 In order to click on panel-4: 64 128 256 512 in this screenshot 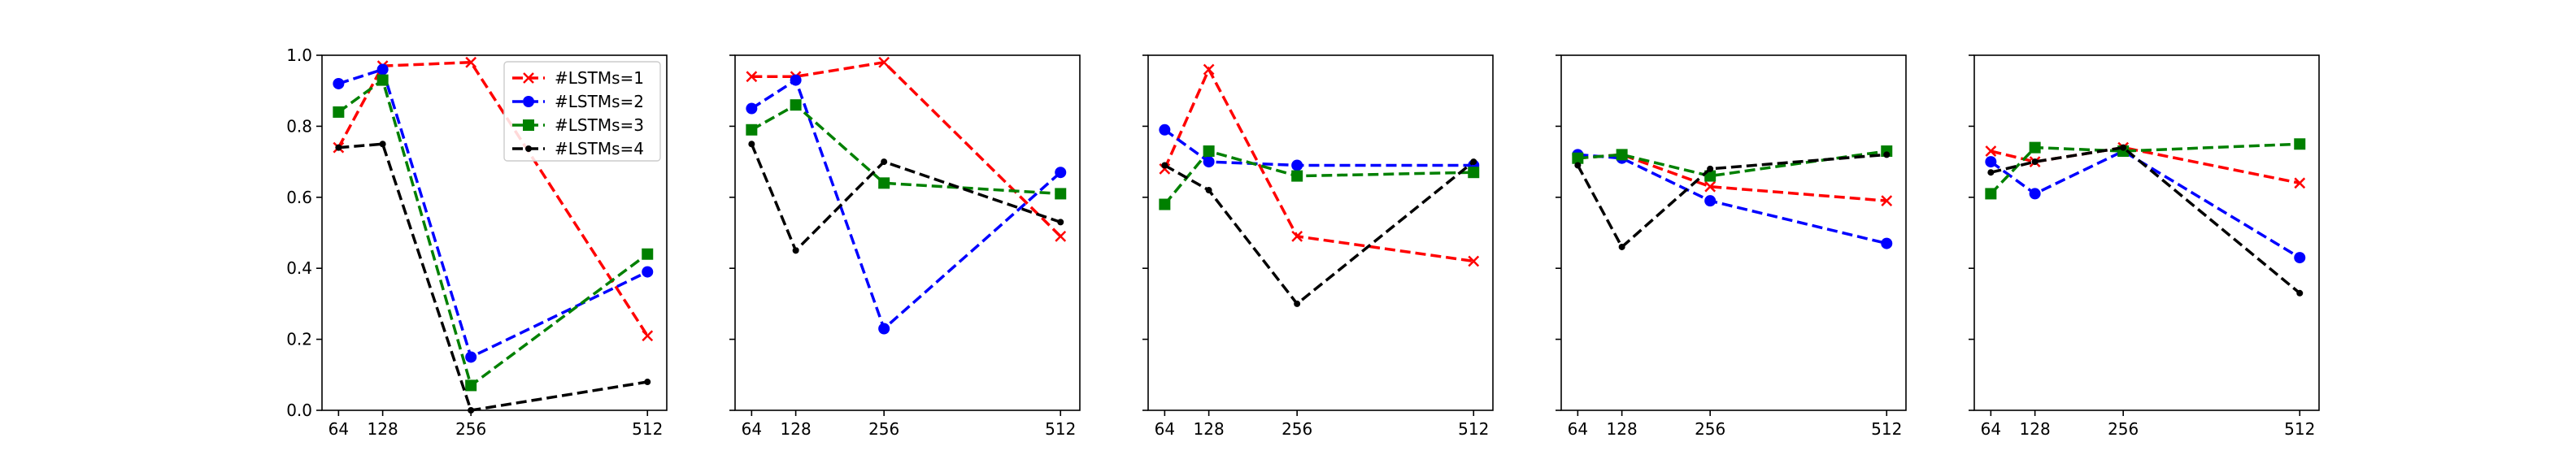, I will do `click(1732, 247)`.